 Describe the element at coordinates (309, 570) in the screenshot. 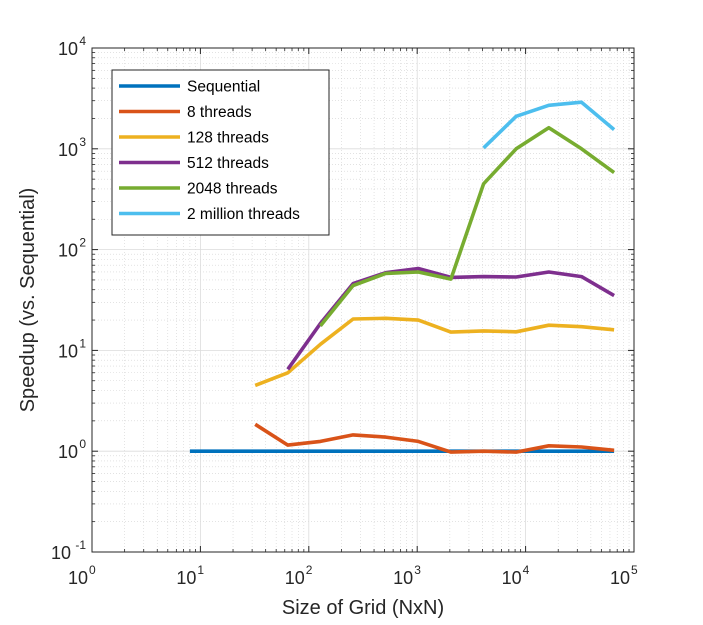

I see `x-tick-label-exponent: 2` at that location.